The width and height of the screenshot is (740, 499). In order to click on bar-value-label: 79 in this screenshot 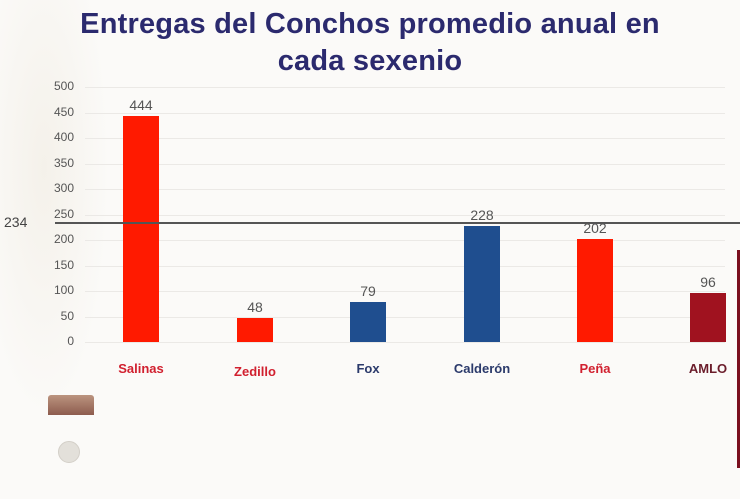, I will do `click(368, 290)`.